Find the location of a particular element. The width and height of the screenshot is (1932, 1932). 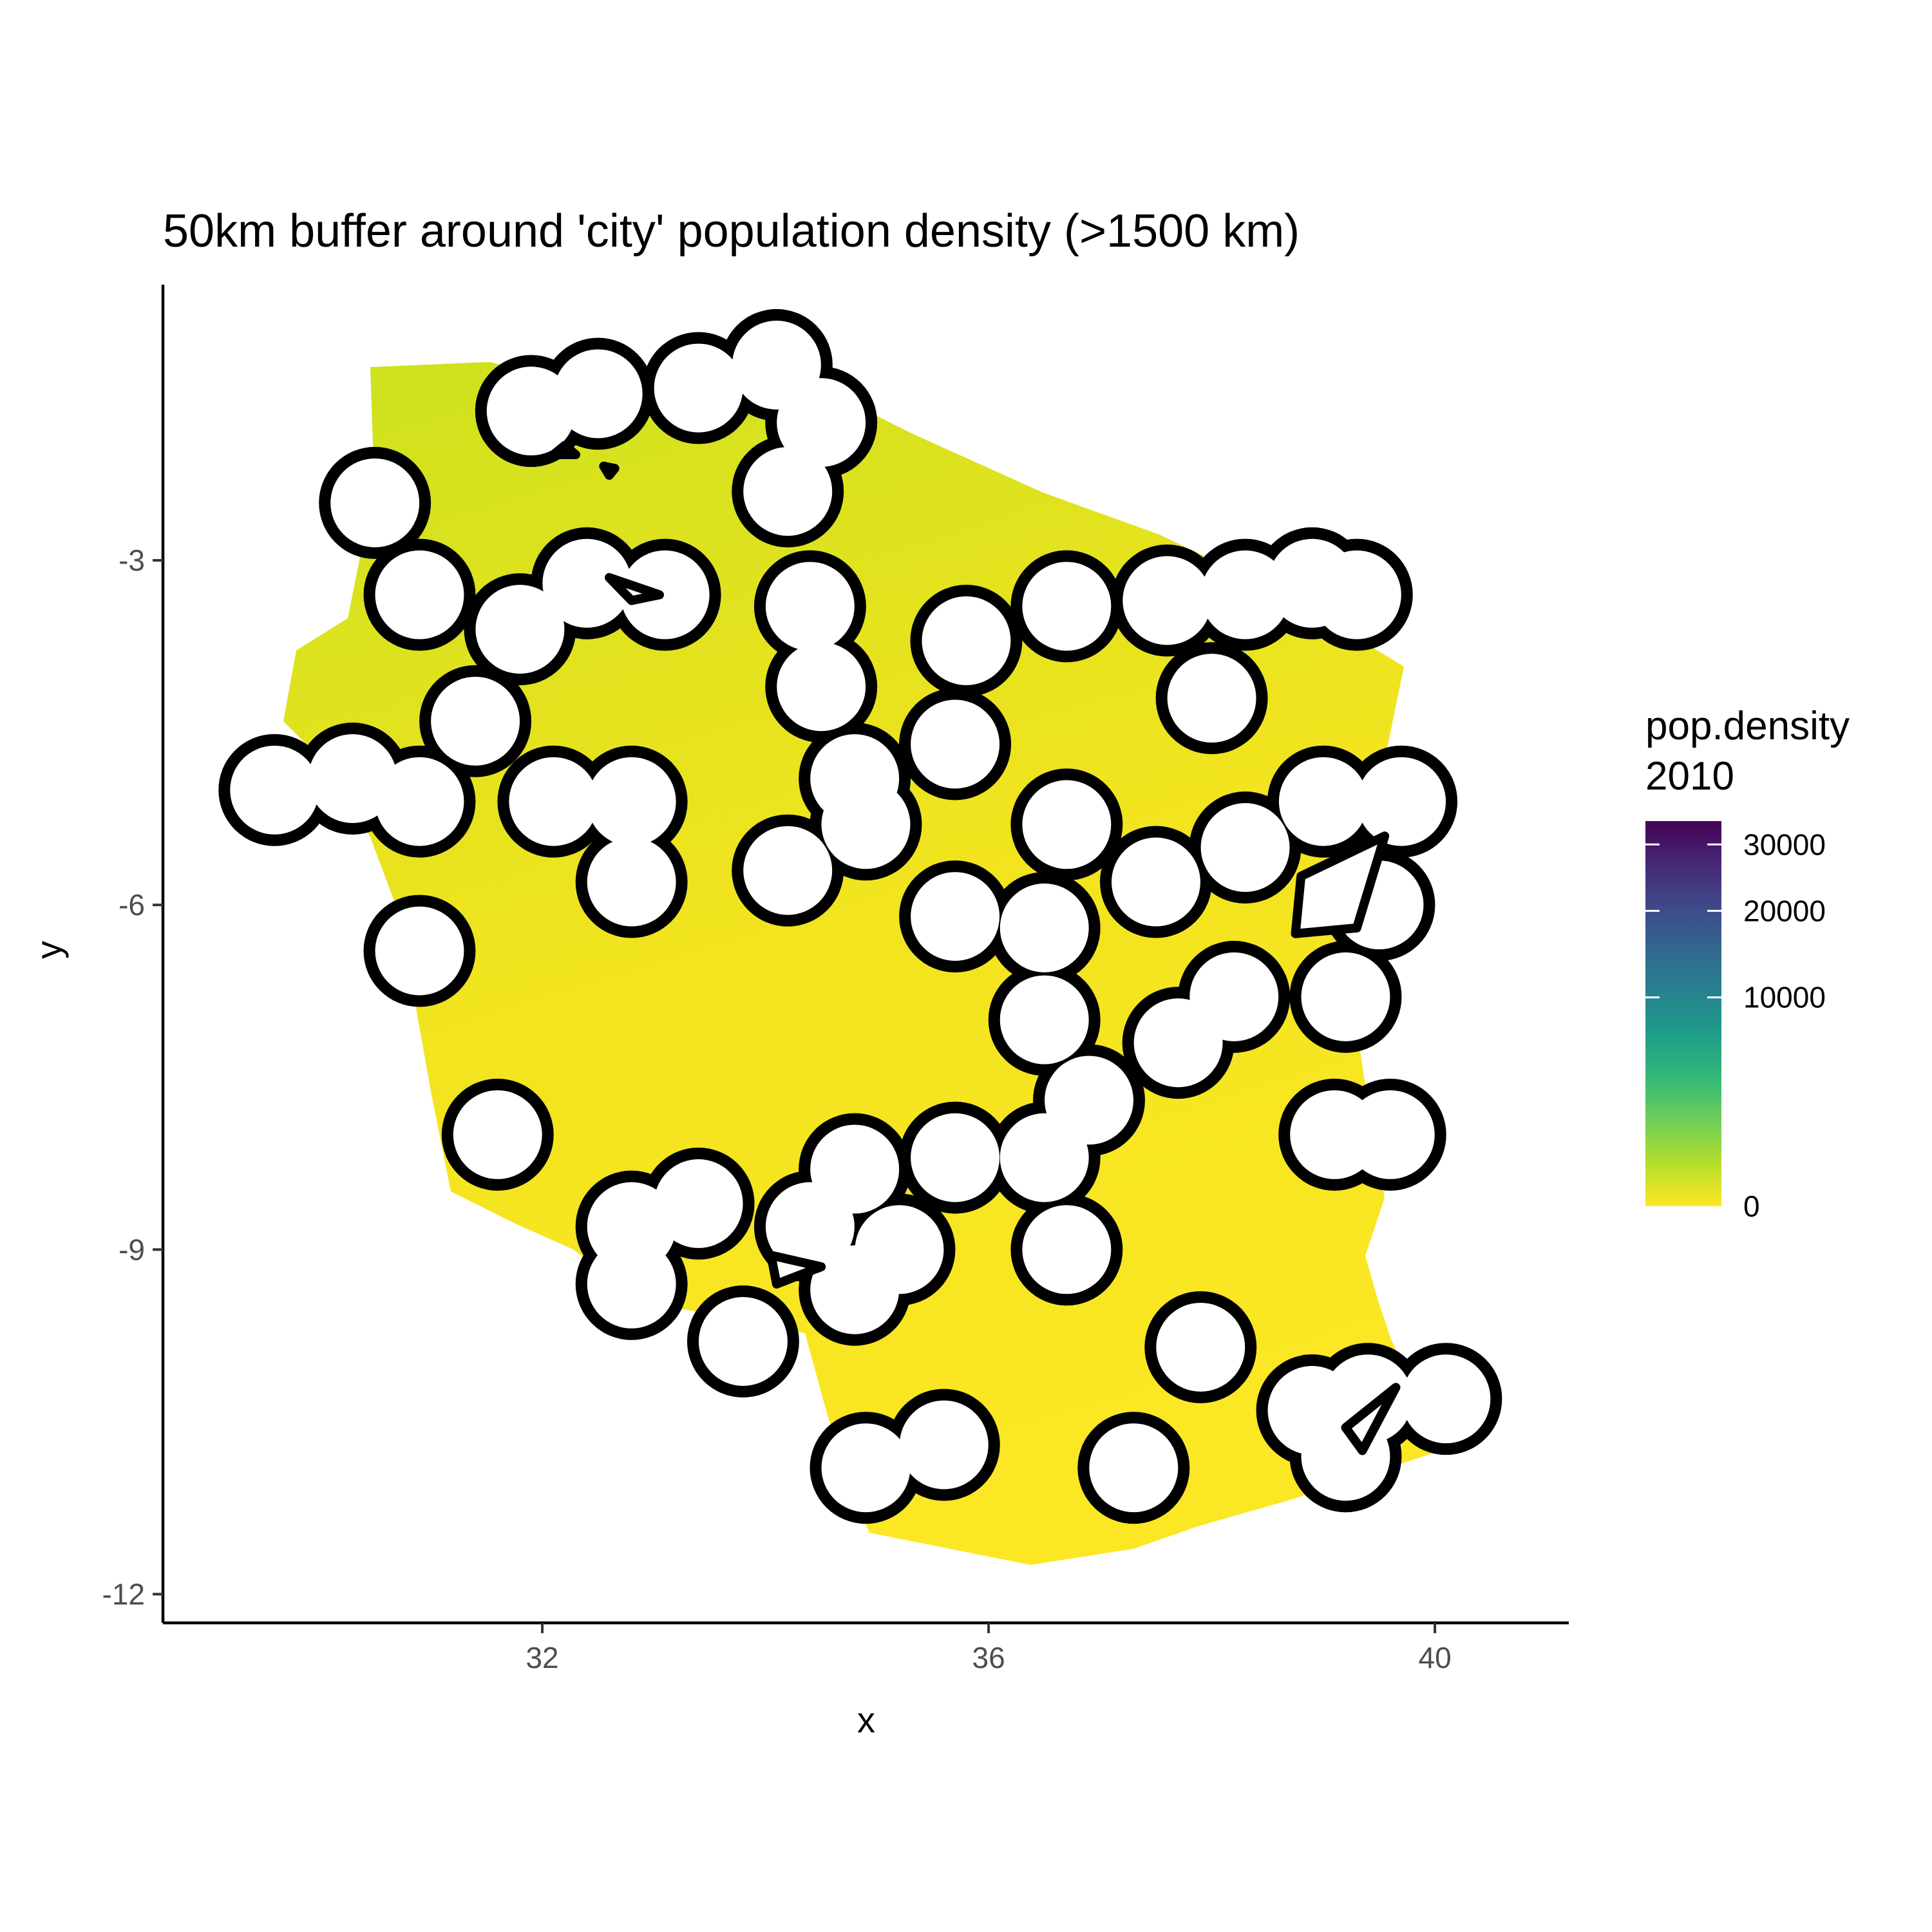

legend-title-line2: 2010 is located at coordinates (1690, 777).